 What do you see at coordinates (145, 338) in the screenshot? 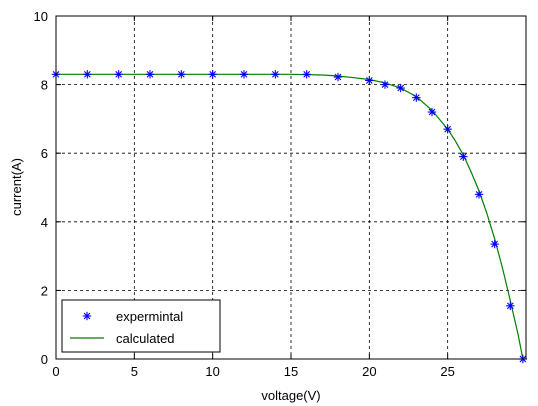
I see `legend-label-calculated: calculated` at bounding box center [145, 338].